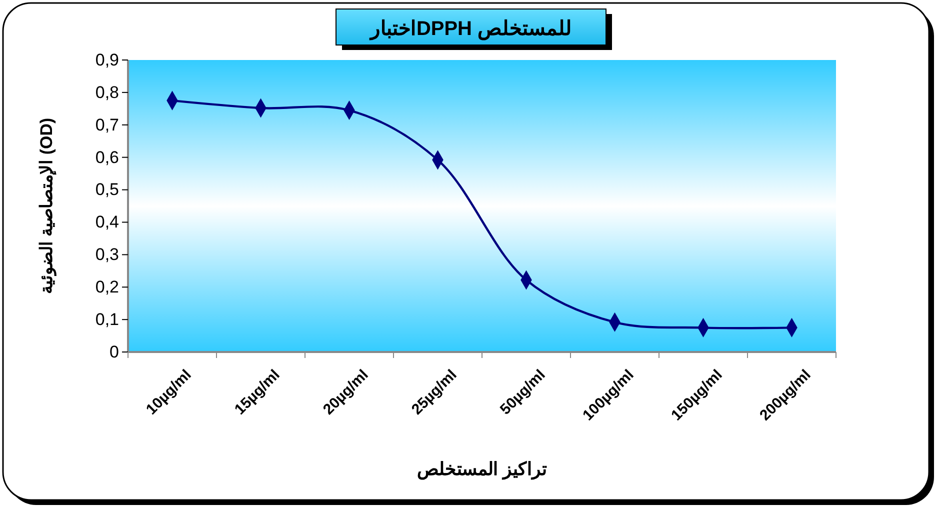 This screenshot has width=936, height=507. I want to click on y-tick-label: 0,3, so click(107, 254).